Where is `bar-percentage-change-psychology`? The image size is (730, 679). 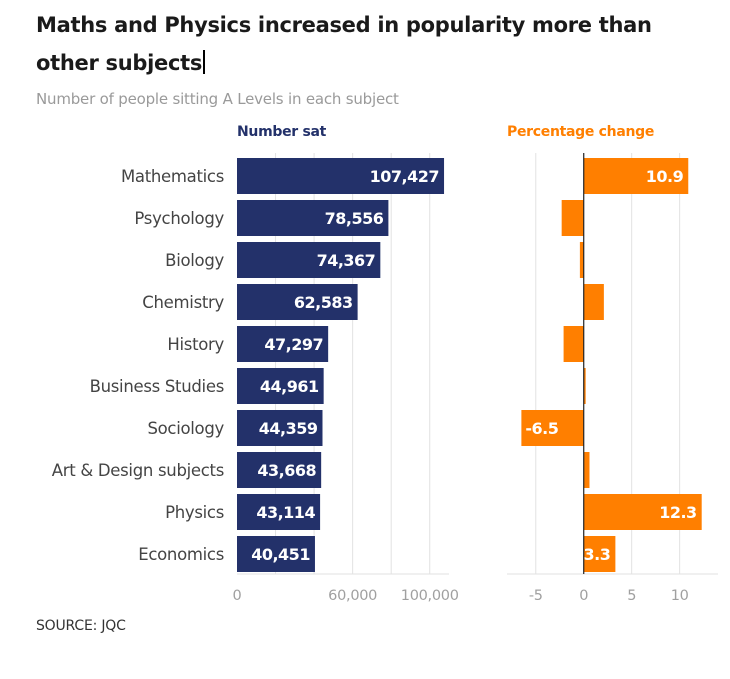 bar-percentage-change-psychology is located at coordinates (572, 218).